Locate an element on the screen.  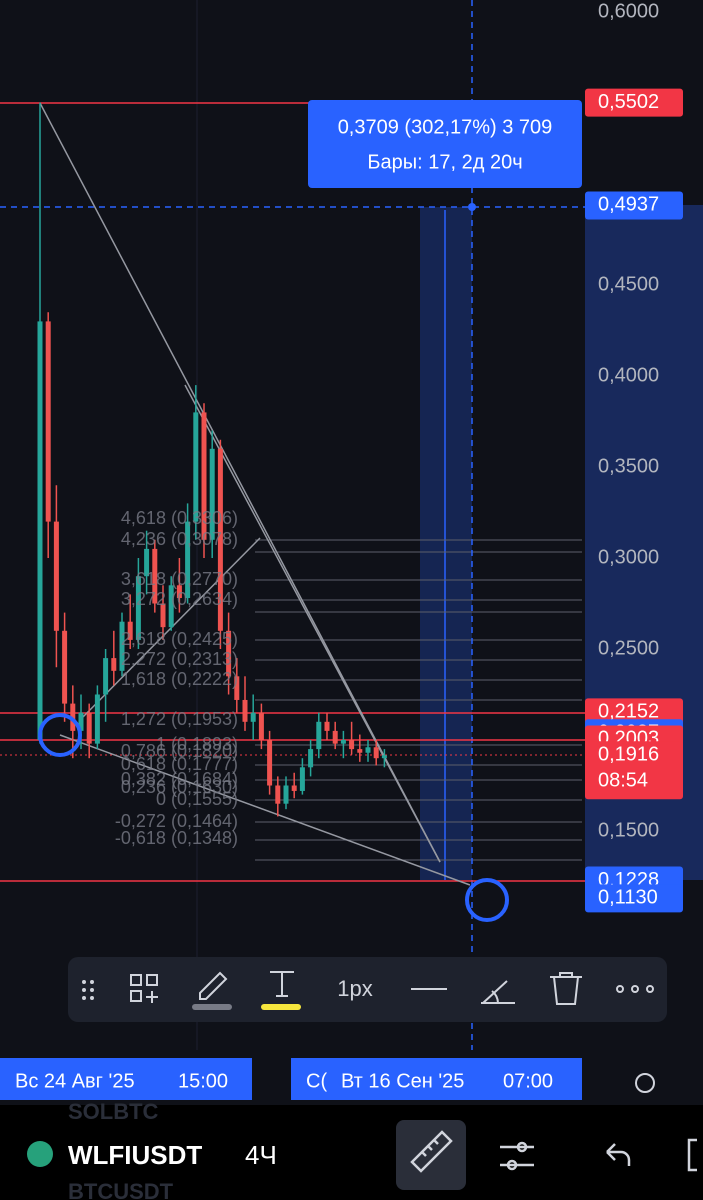
date-label: Вс 24 Авг '25 is located at coordinates (75, 1081).